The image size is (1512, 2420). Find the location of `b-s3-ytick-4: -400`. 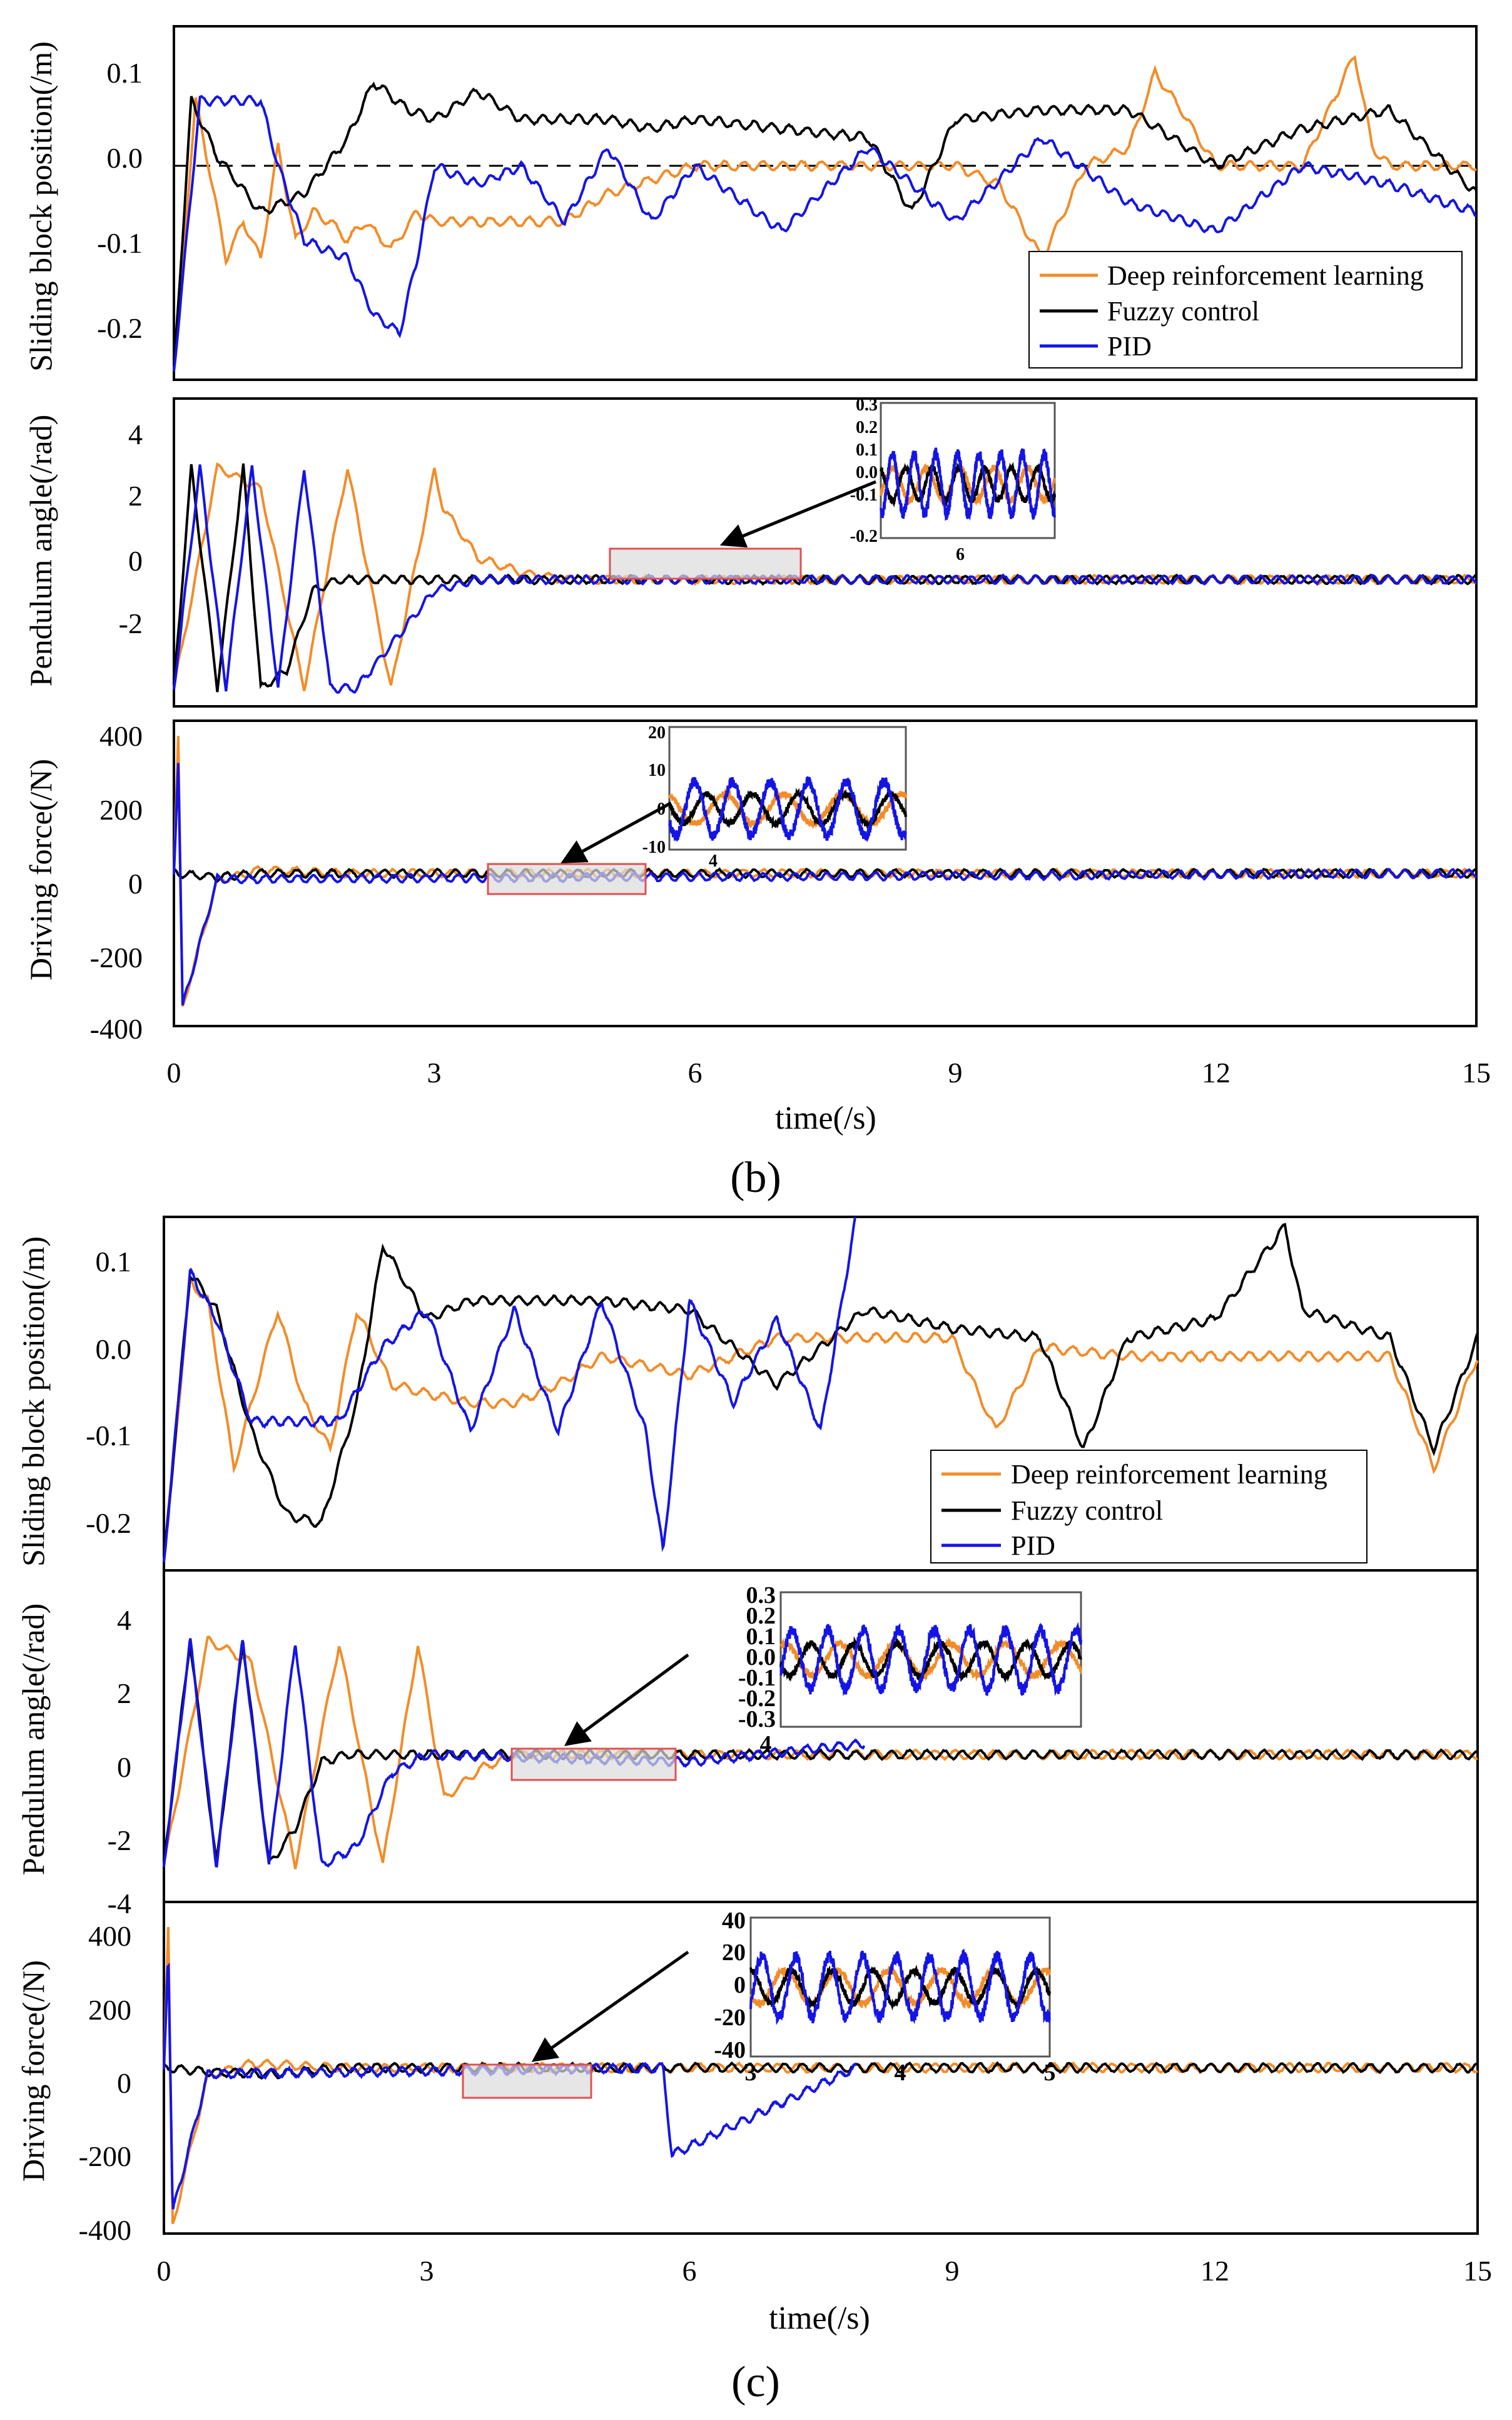

b-s3-ytick-4: -400 is located at coordinates (116, 1029).